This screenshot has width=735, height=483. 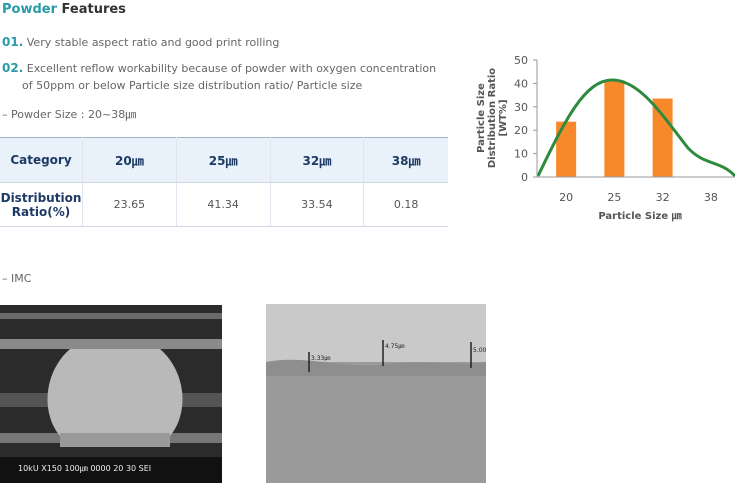 What do you see at coordinates (614, 197) in the screenshot?
I see `x-tick-label: 25` at bounding box center [614, 197].